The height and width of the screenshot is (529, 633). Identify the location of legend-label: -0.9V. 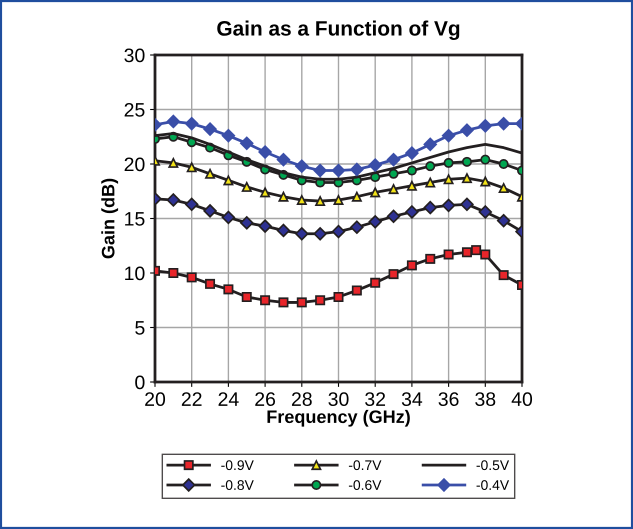
(237, 465).